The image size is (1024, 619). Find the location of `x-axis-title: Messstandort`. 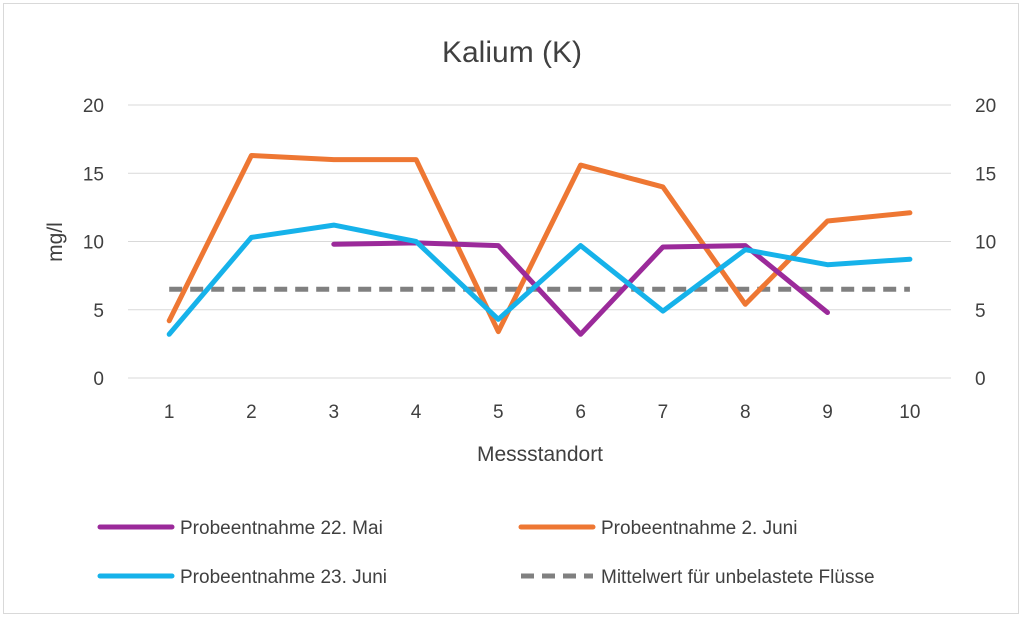

x-axis-title: Messstandort is located at coordinates (540, 454).